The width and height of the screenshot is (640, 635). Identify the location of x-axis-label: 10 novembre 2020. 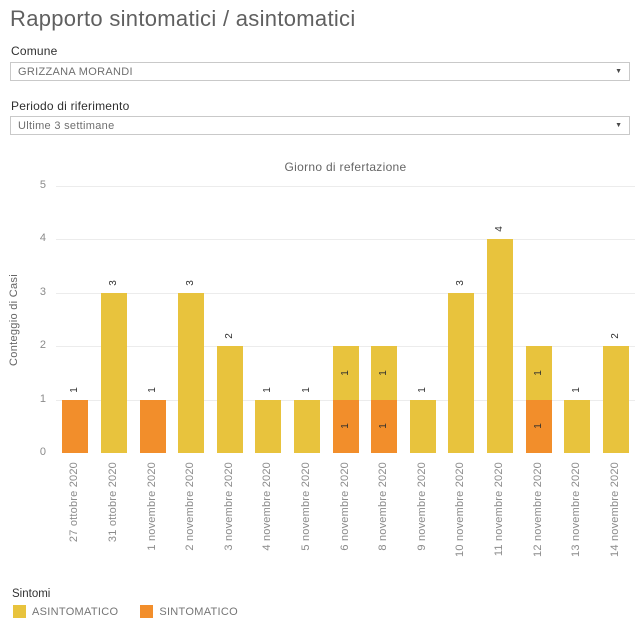
(460, 509).